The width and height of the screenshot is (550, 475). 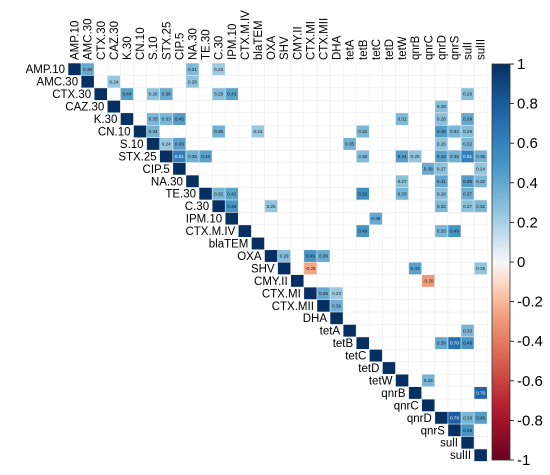 I want to click on column-label: sulII, so click(x=482, y=49).